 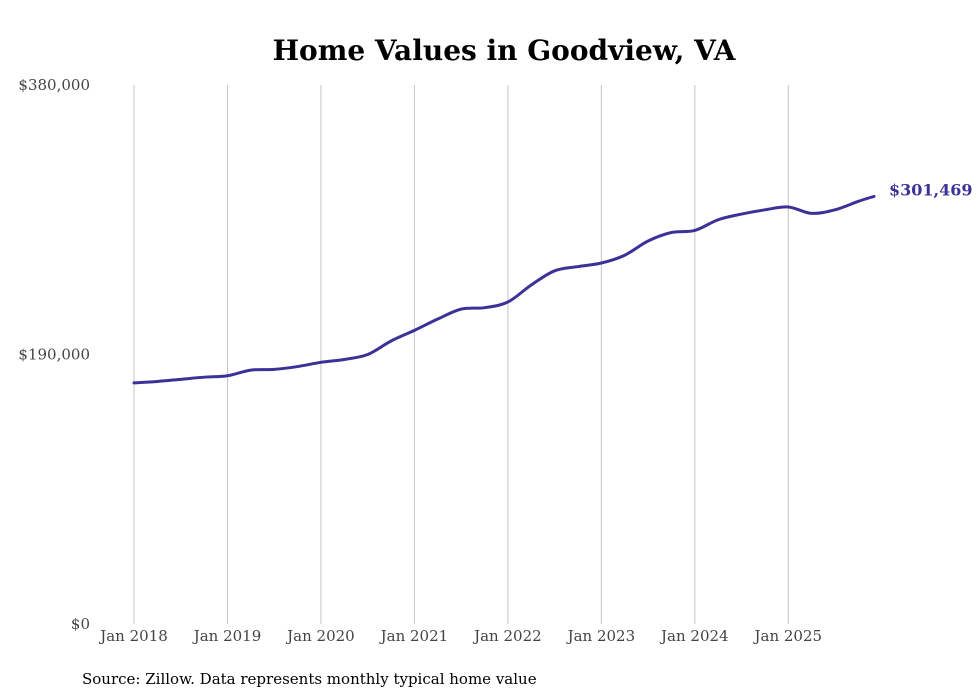 What do you see at coordinates (54, 85) in the screenshot?
I see `y-tick-label: $380,000` at bounding box center [54, 85].